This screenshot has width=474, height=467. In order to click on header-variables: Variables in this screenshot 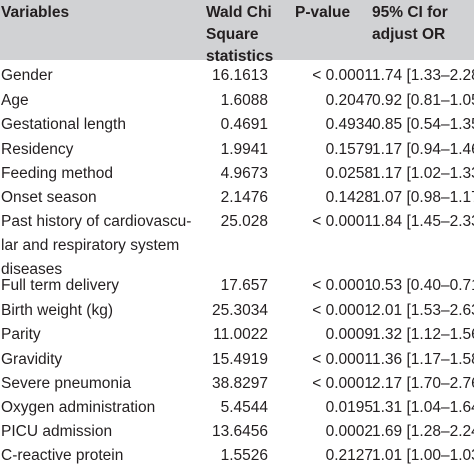, I will do `click(35, 12)`.